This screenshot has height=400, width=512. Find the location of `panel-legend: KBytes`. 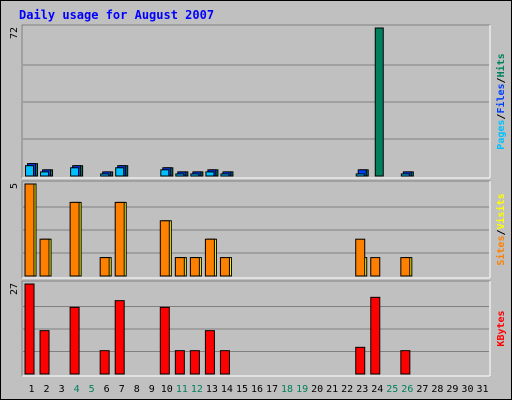

panel-legend: KBytes is located at coordinates (501, 328).